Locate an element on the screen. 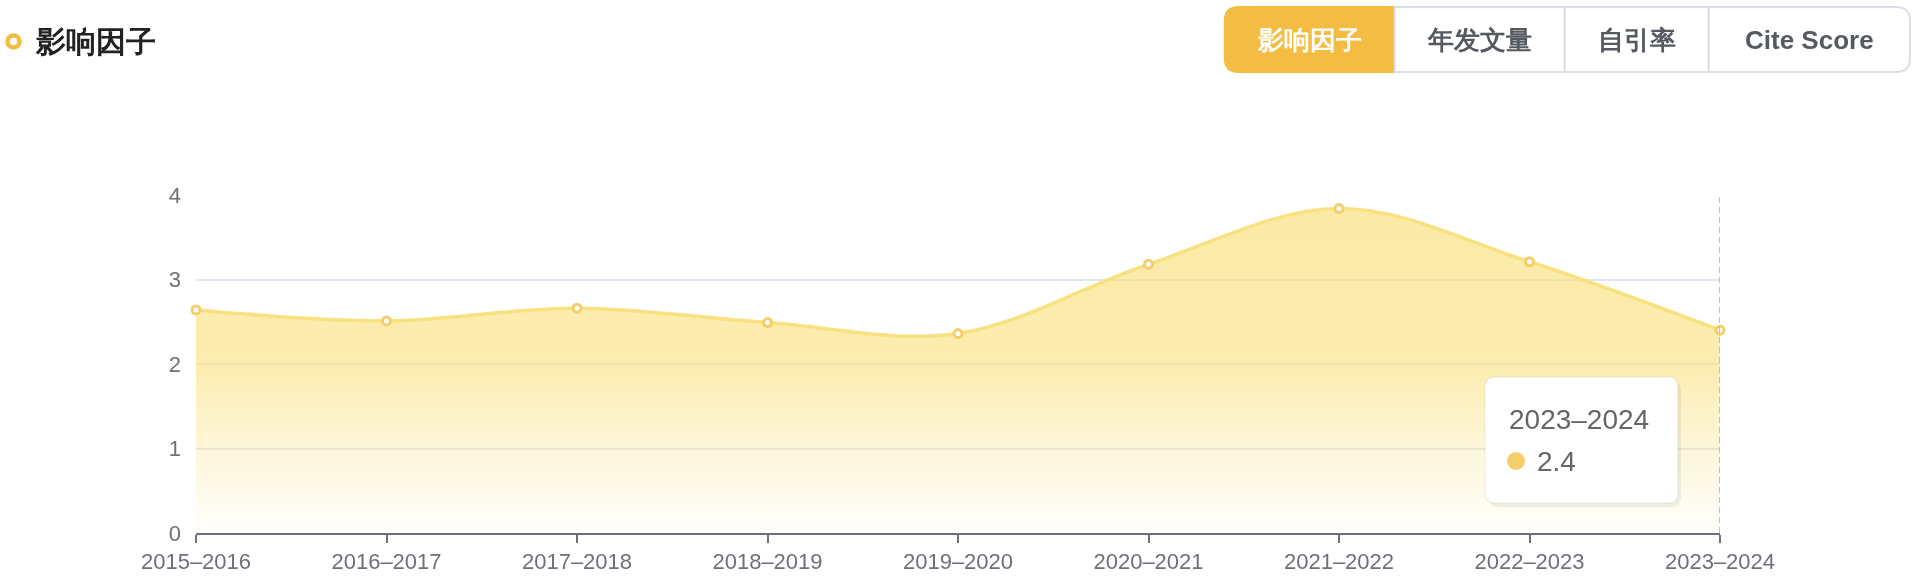  x-tick-label: 2021–2022 is located at coordinates (1339, 562).